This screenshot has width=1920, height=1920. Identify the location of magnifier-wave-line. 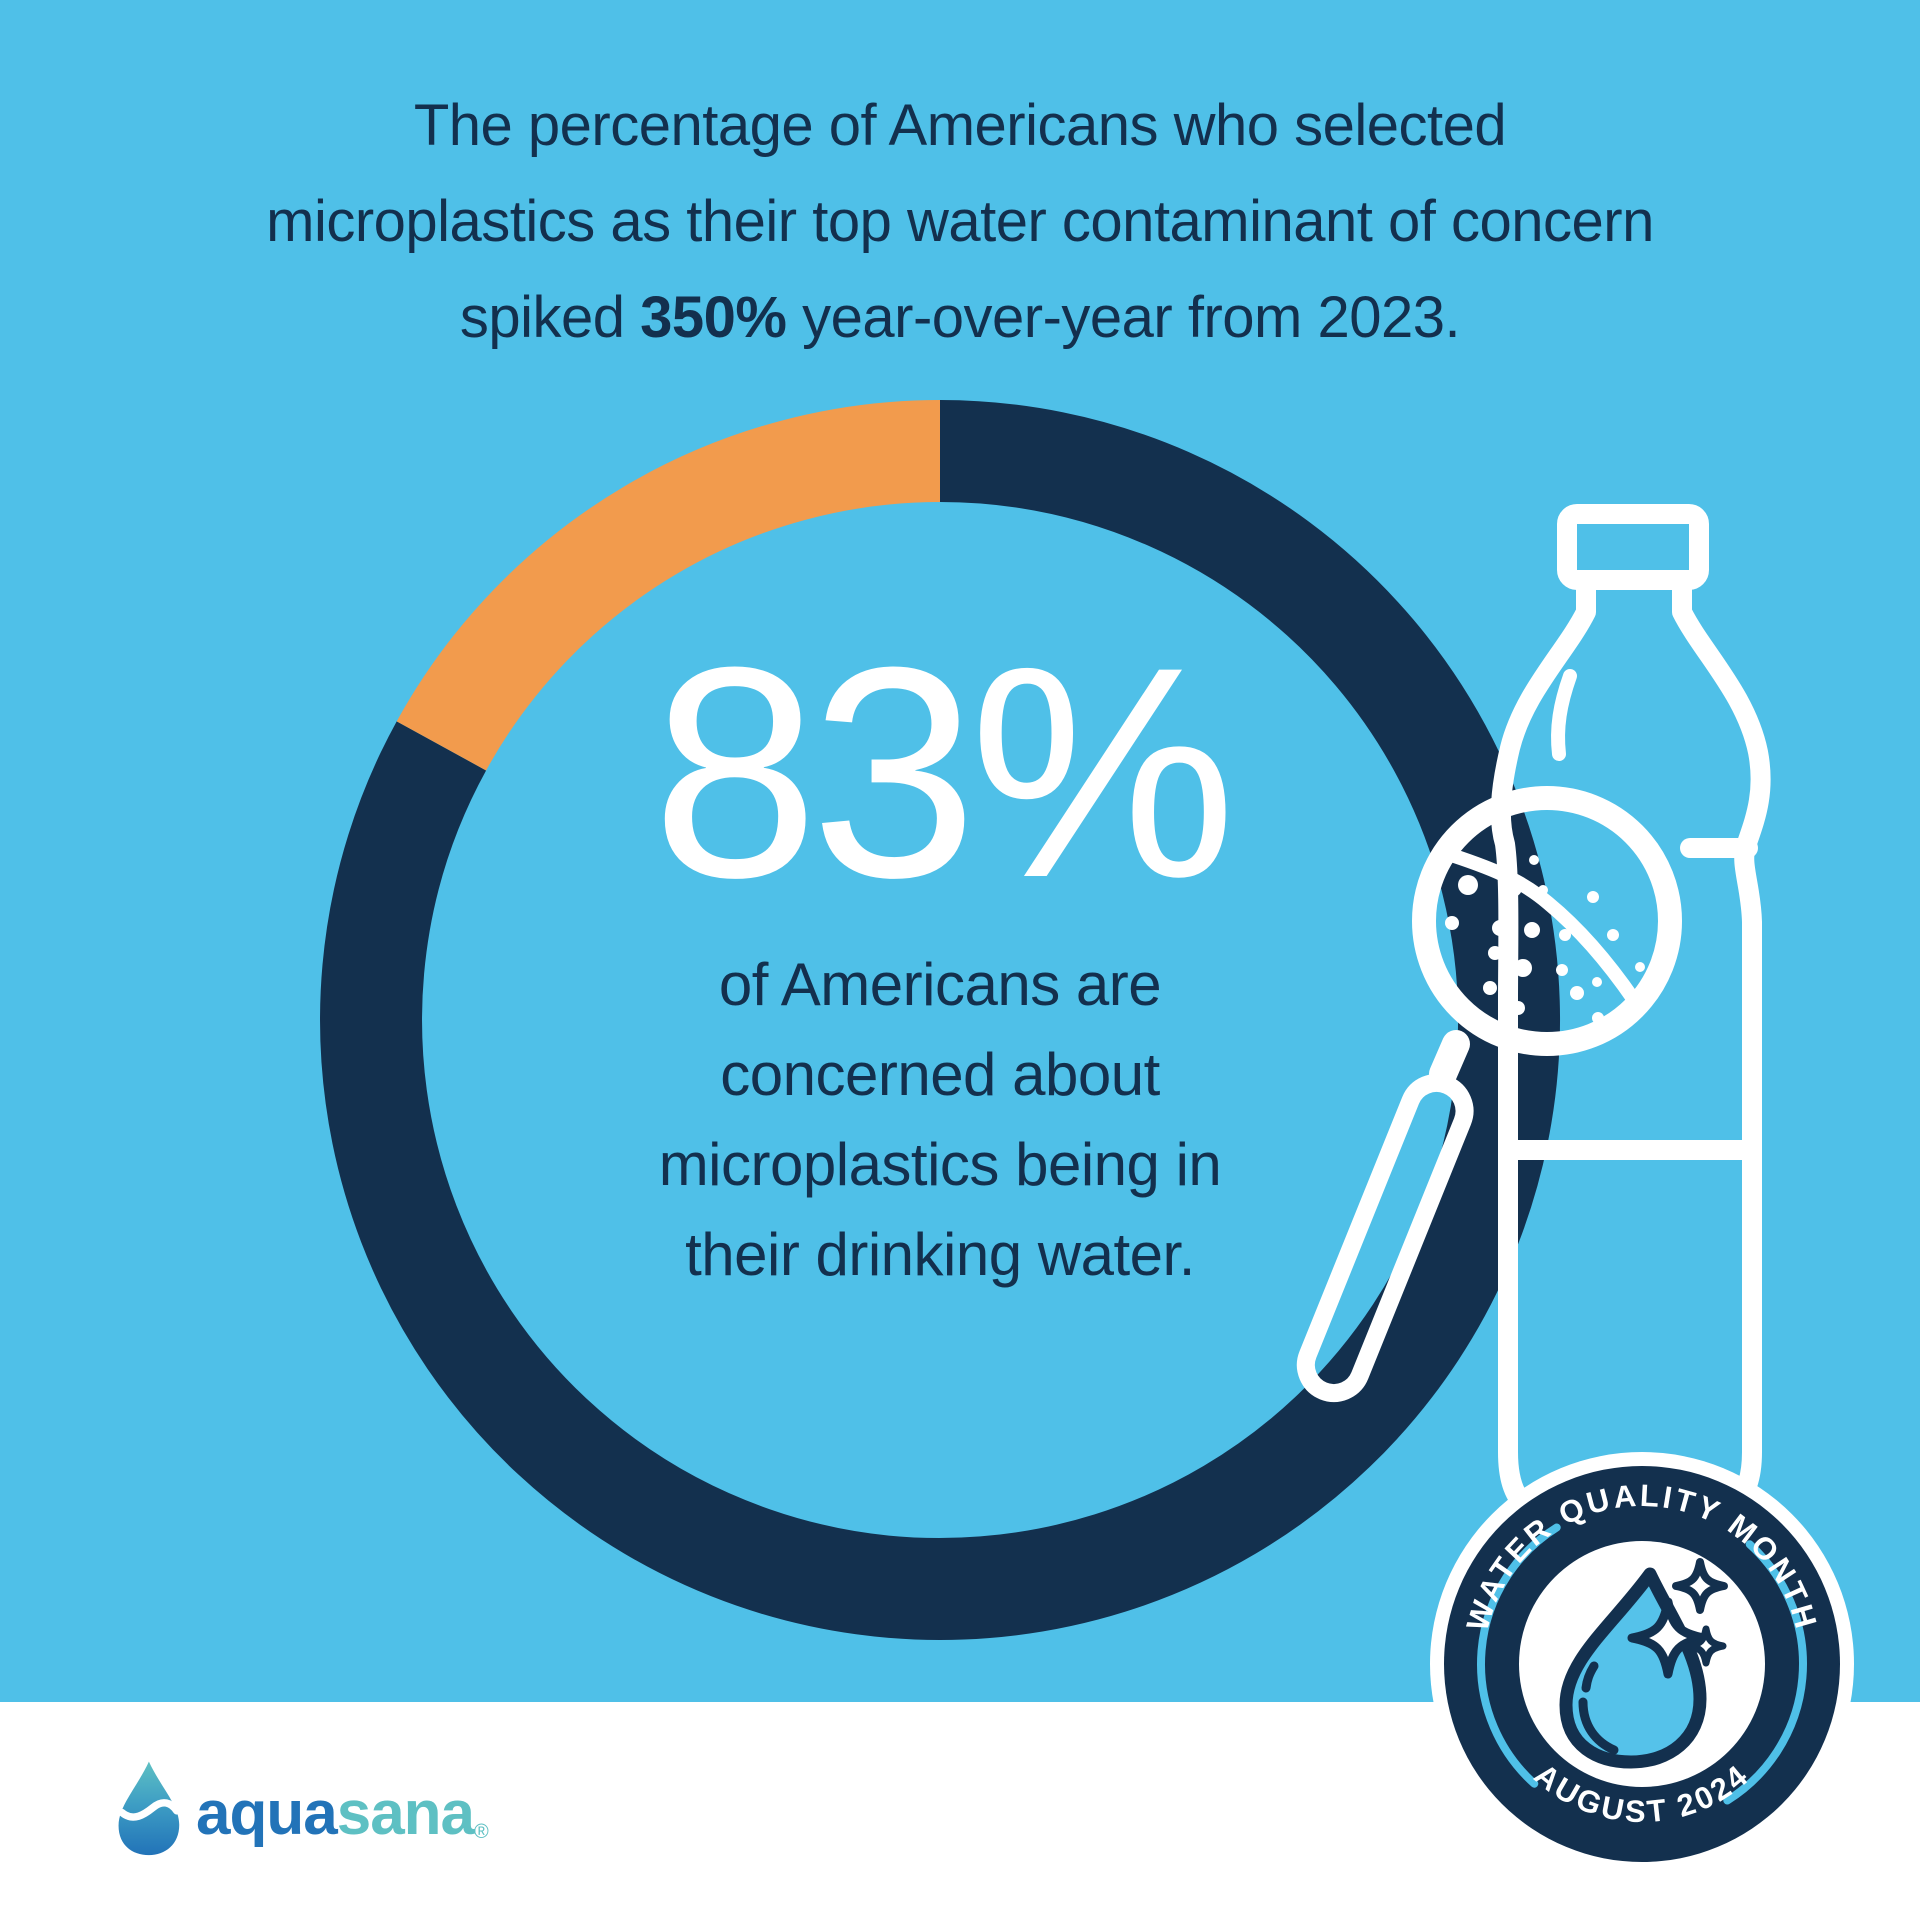
(1538, 926).